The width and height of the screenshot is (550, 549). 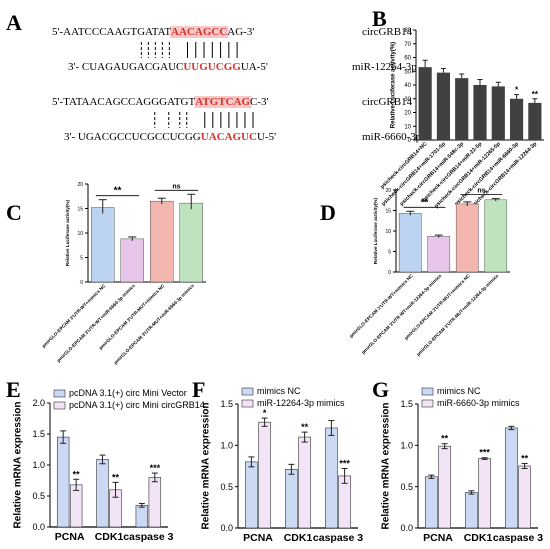 What do you see at coordinates (132, 317) in the screenshot?
I see `x-tick-label: pmirGLO-EPCAM 3'UTR-MUT+mimics NC` at bounding box center [132, 317].